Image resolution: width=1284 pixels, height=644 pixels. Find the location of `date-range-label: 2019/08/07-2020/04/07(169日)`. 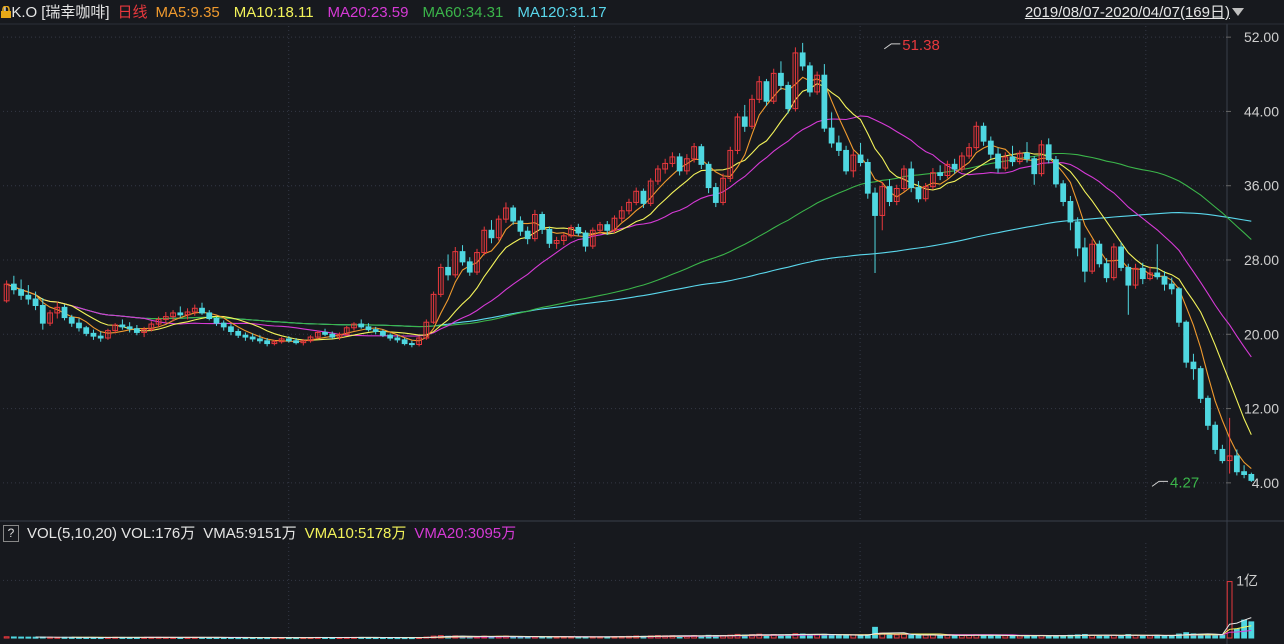

date-range-label: 2019/08/07-2020/04/07(169日) is located at coordinates (1127, 12).